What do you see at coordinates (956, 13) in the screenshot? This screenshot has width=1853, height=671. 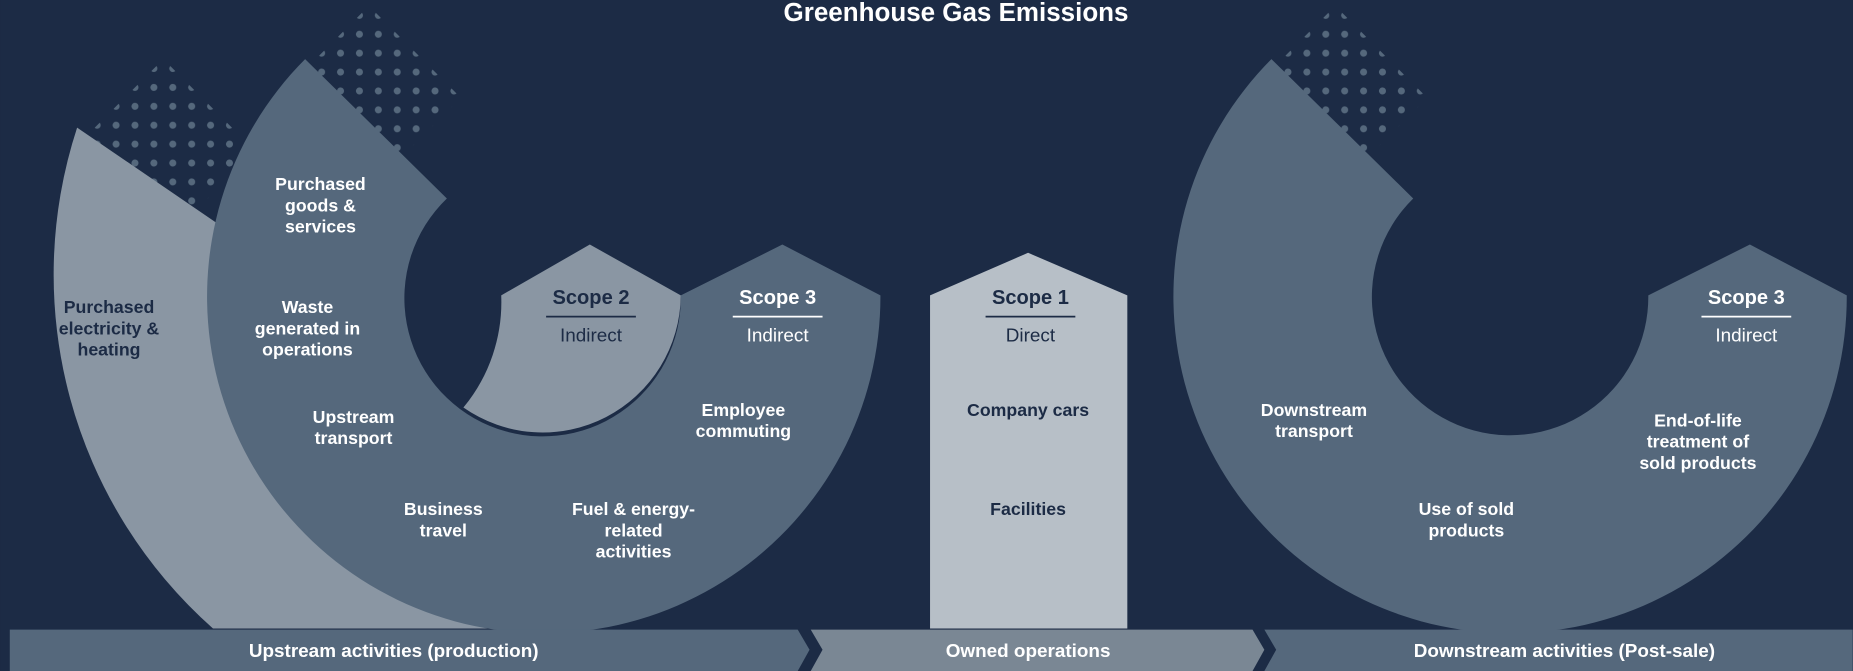 I see `title: Greenhouse Gas Emissions` at bounding box center [956, 13].